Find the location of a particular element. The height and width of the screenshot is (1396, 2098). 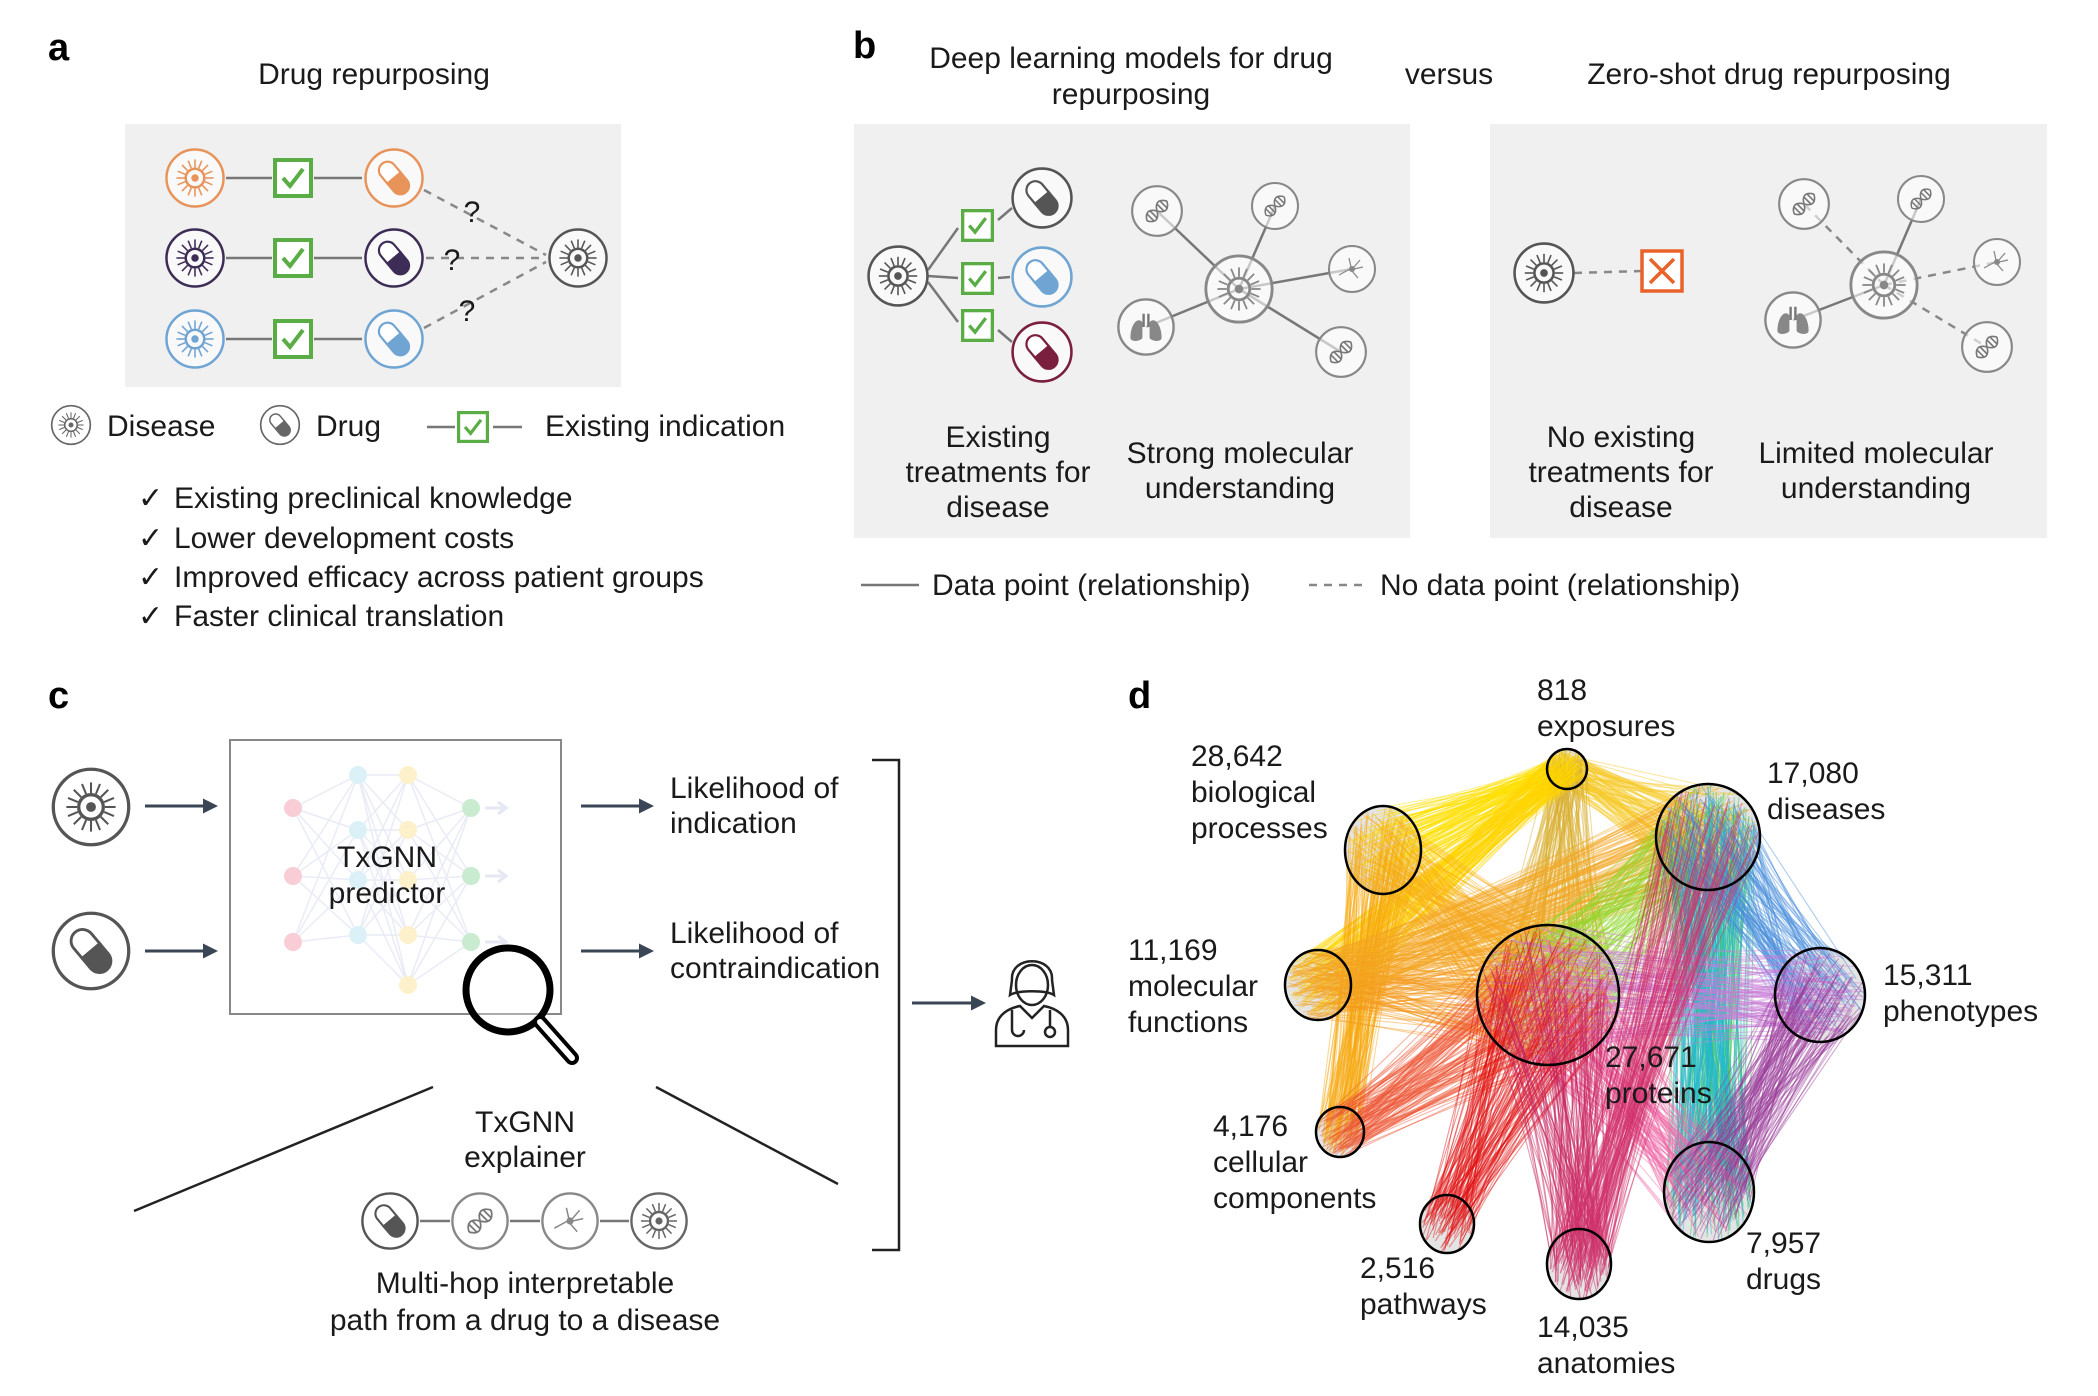

legend-dashed: No data point (relationship) is located at coordinates (1560, 585).